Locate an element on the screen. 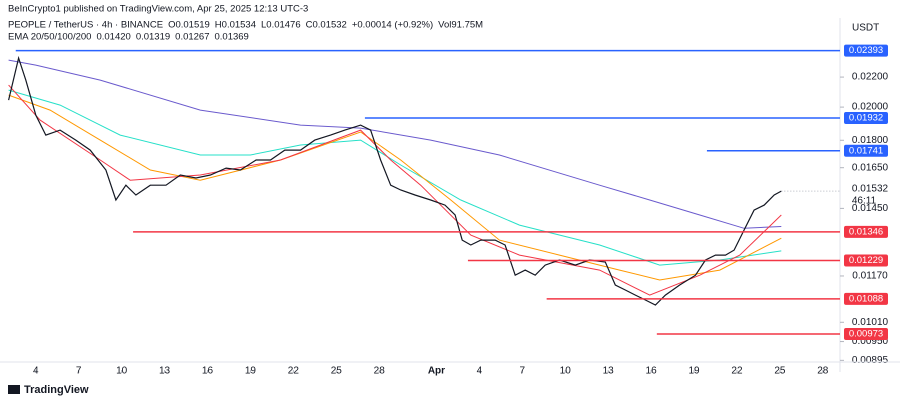  currency: USDT is located at coordinates (865, 28).